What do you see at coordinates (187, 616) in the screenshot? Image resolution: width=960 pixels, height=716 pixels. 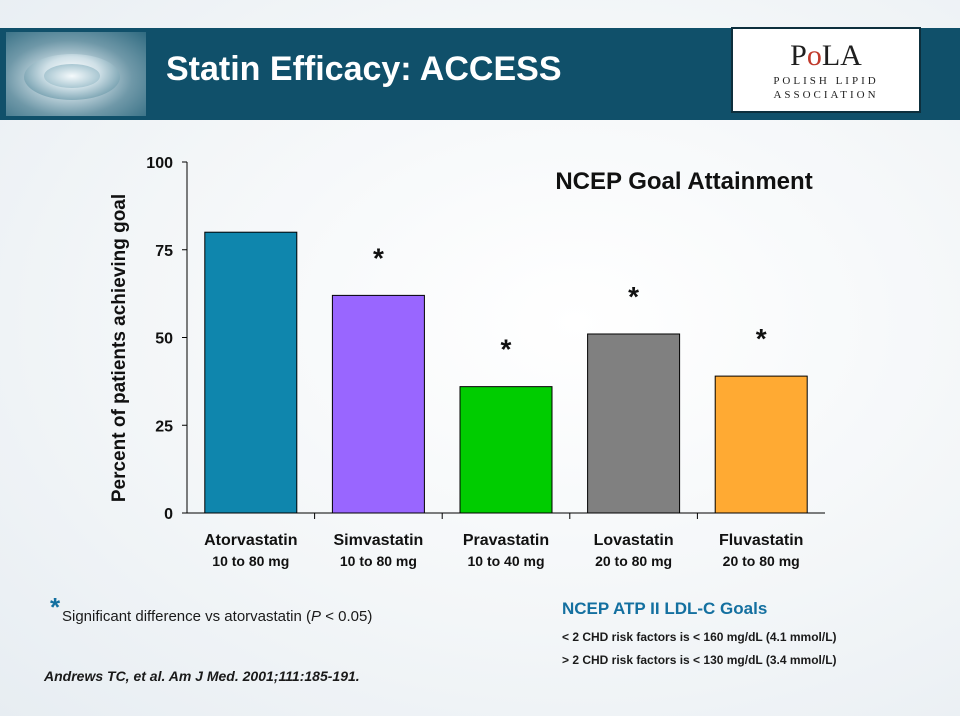 I see `footnote-text-prefix: Significant difference vs atorvastatin (` at bounding box center [187, 616].